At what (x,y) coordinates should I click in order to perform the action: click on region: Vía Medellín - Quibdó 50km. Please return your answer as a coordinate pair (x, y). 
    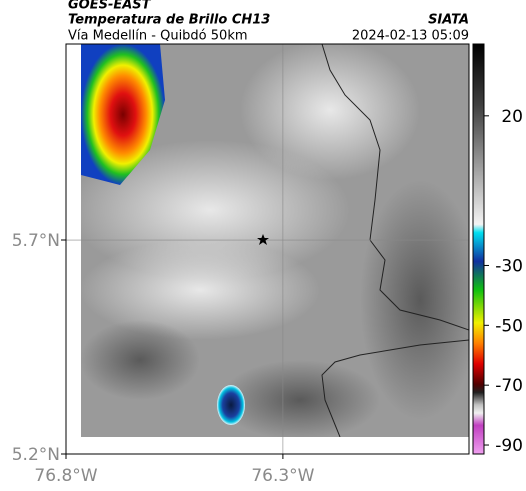
    Looking at the image, I should click on (158, 36).